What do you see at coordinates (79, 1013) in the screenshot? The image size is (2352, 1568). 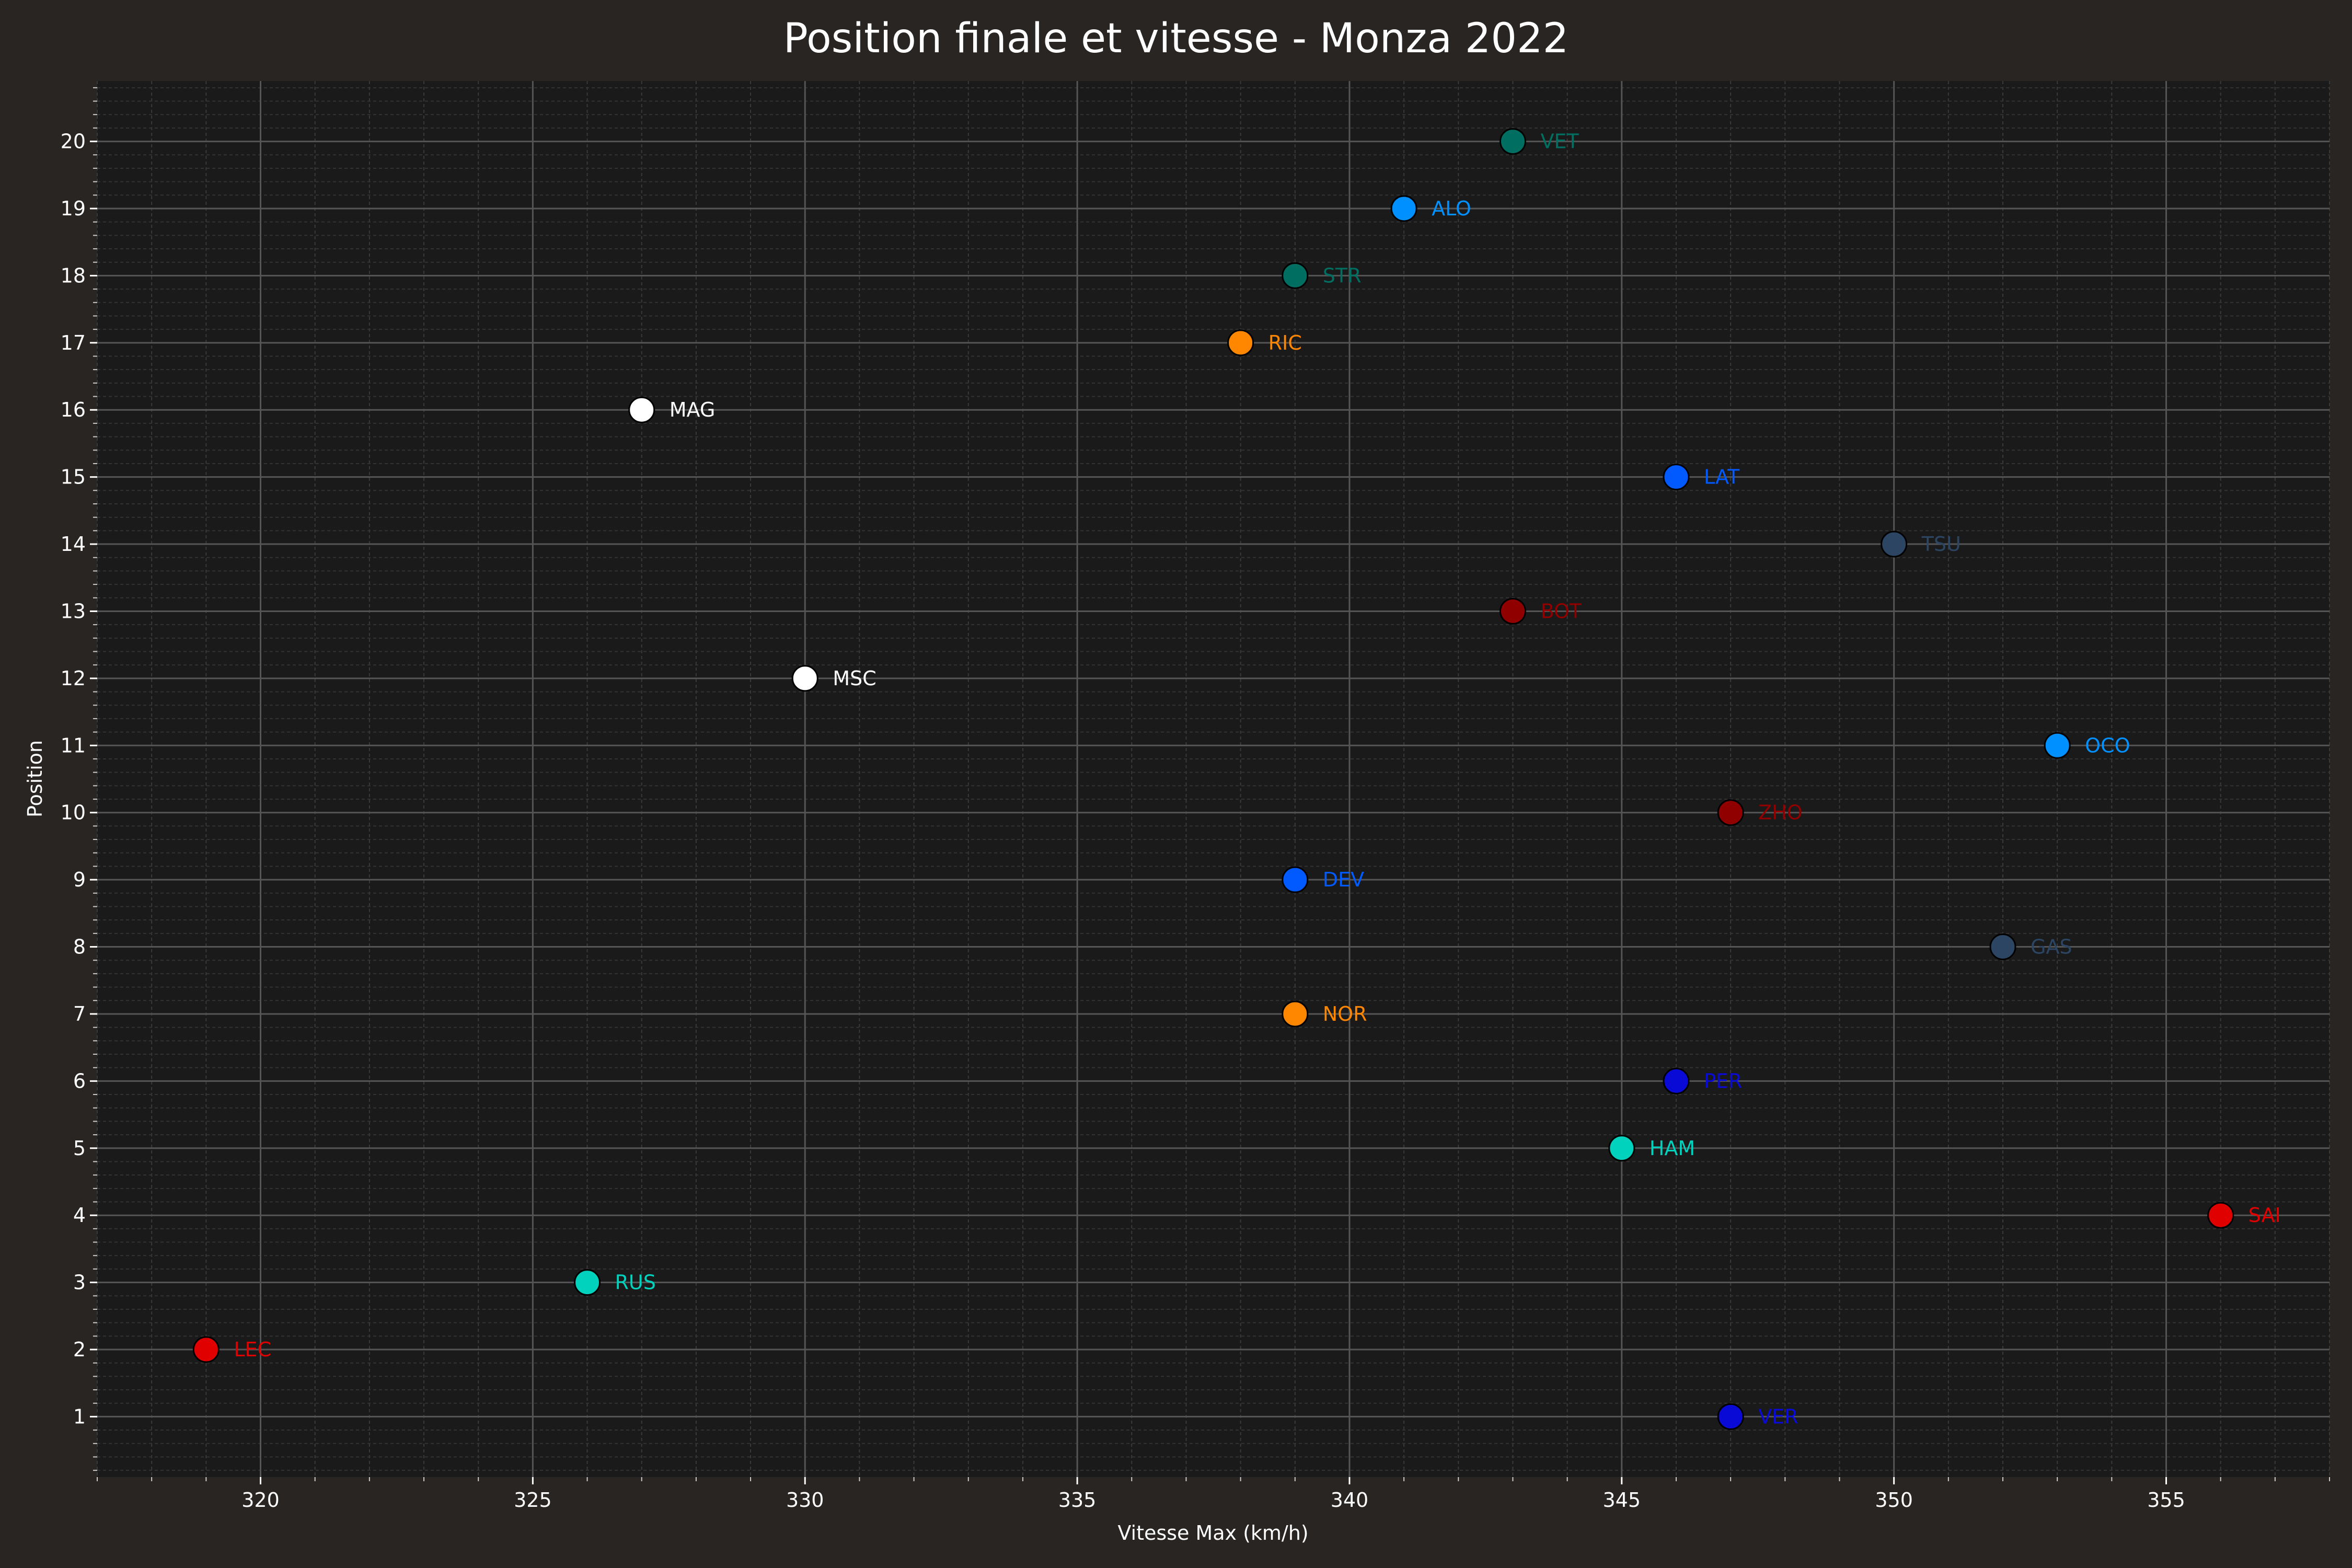 I see `y-tick-label: 7` at bounding box center [79, 1013].